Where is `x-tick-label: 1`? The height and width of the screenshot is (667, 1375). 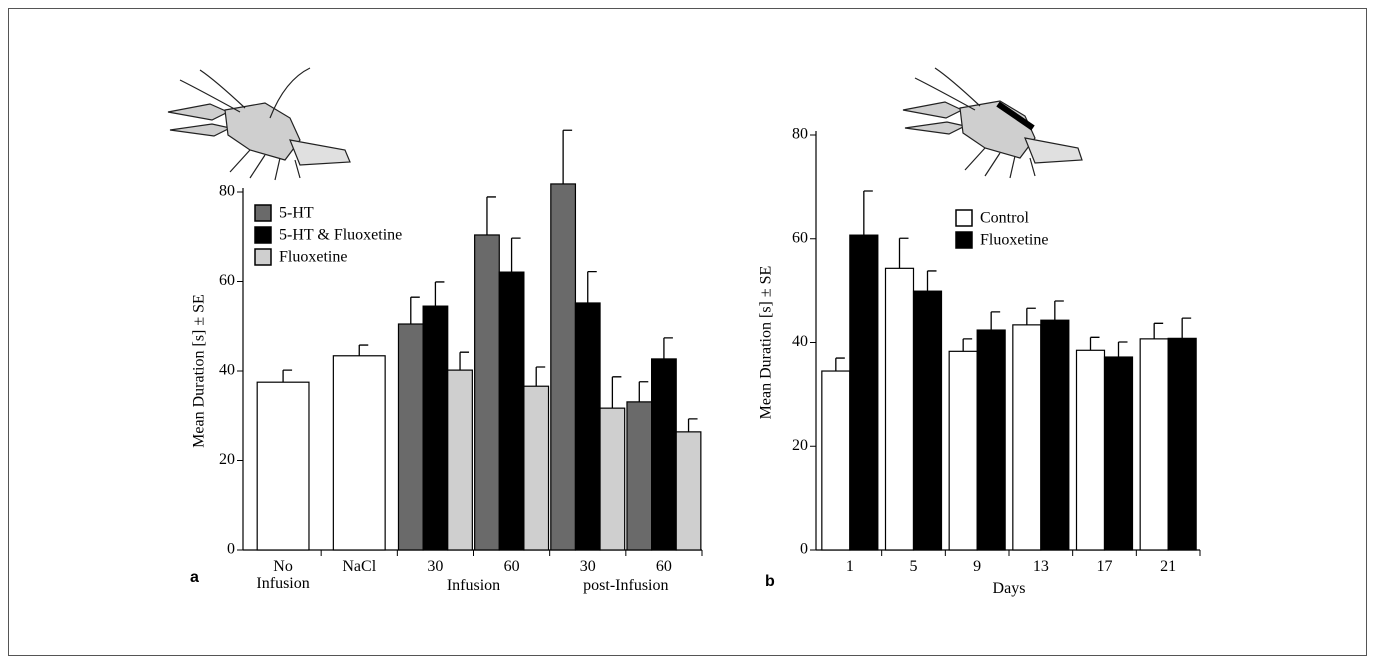
x-tick-label: 1 is located at coordinates (849, 566).